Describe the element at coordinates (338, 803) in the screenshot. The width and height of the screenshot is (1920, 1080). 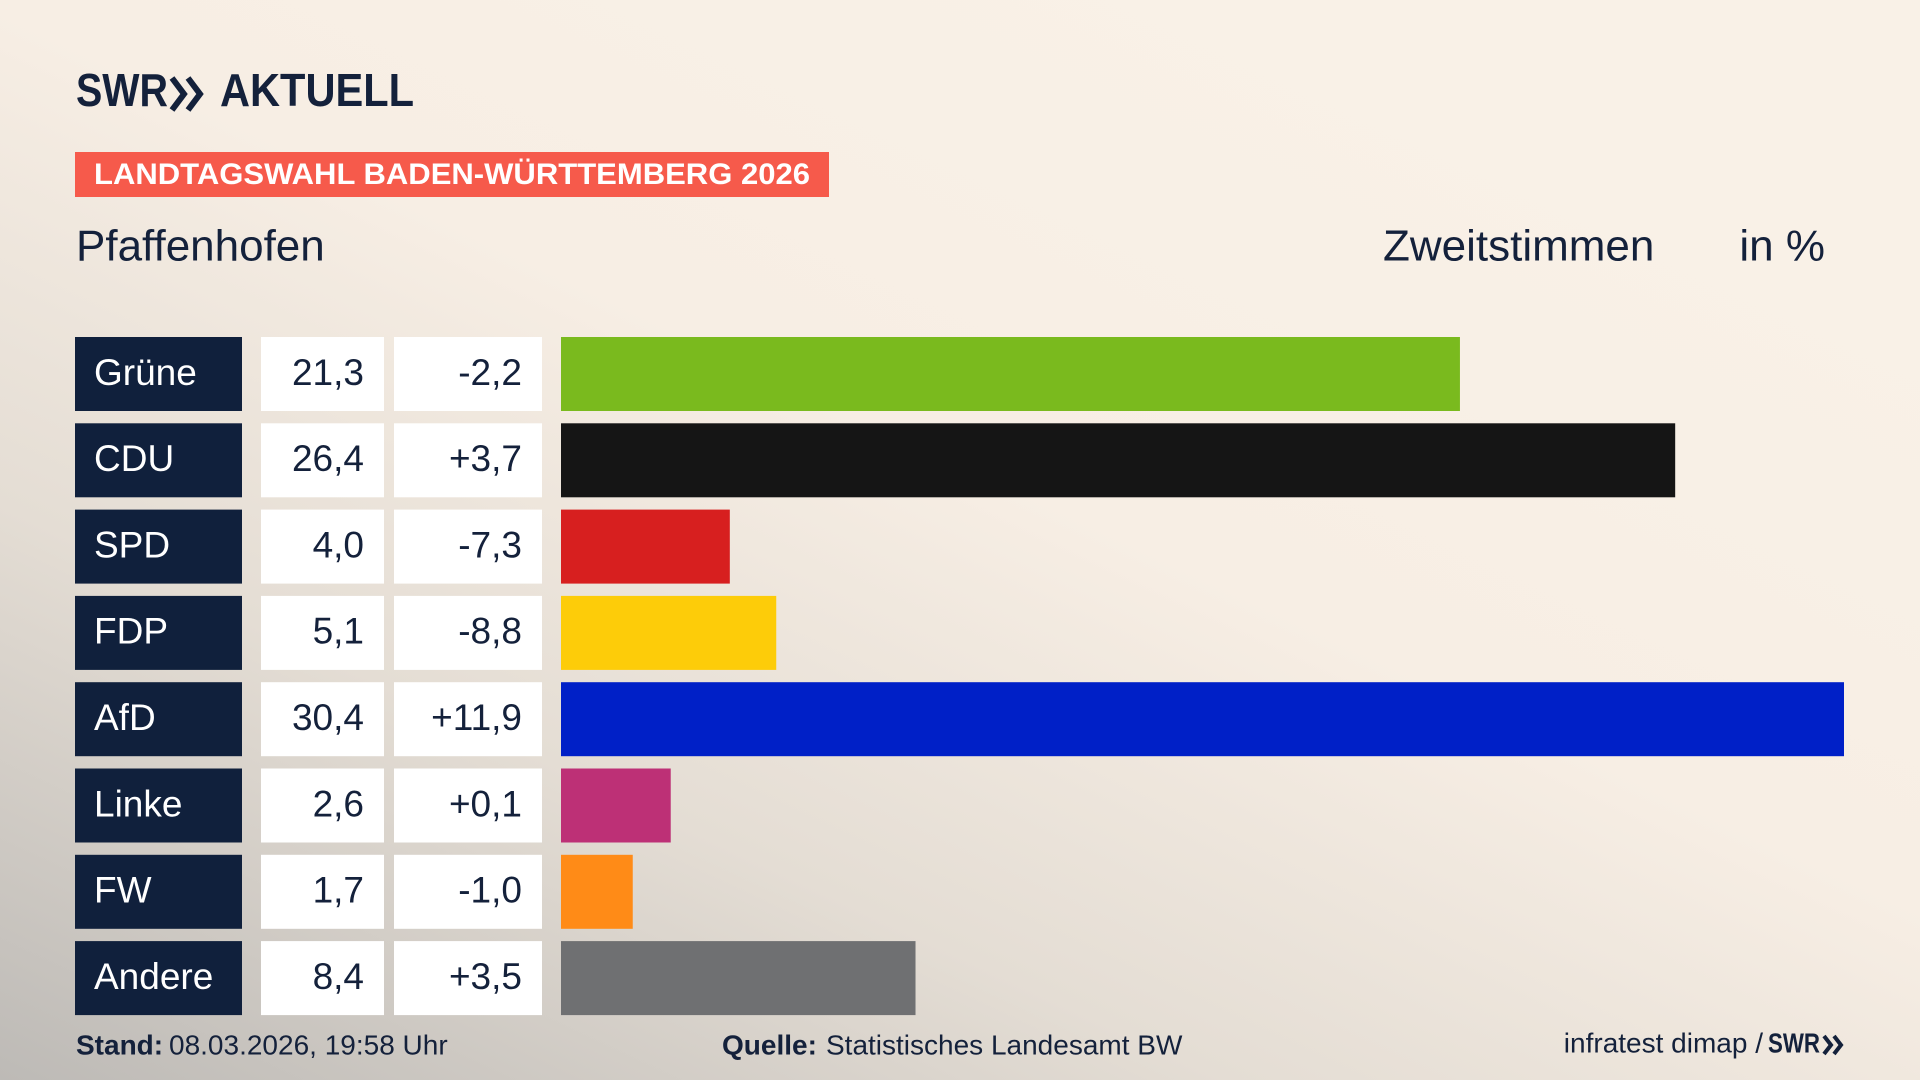
I see `value-label: 2,6` at that location.